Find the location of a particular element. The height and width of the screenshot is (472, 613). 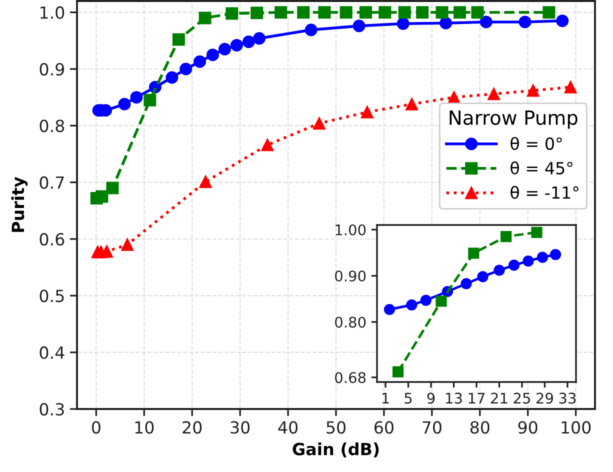

x-tick-label: 33 is located at coordinates (567, 398).